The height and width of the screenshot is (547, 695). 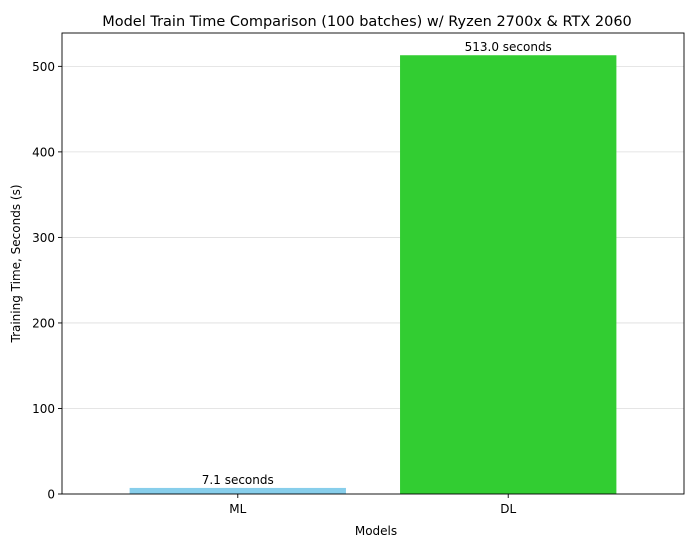 I want to click on y-tick-label: 400, so click(x=43, y=152).